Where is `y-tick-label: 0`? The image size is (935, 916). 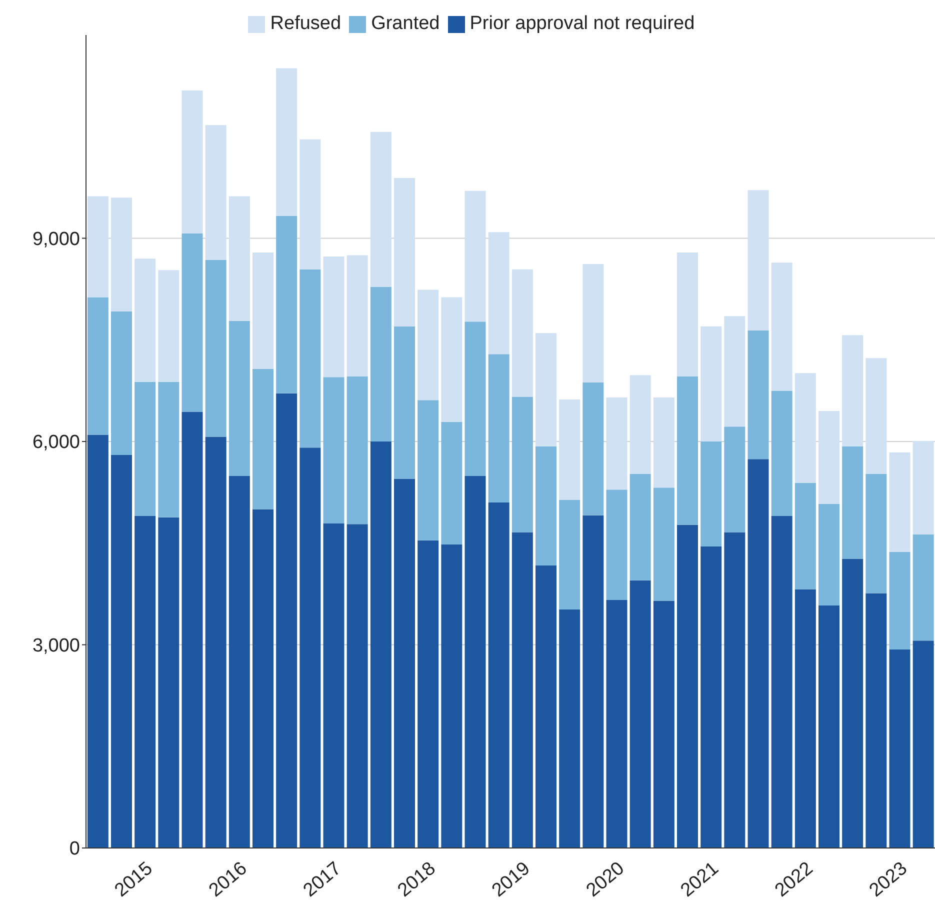 y-tick-label: 0 is located at coordinates (74, 849).